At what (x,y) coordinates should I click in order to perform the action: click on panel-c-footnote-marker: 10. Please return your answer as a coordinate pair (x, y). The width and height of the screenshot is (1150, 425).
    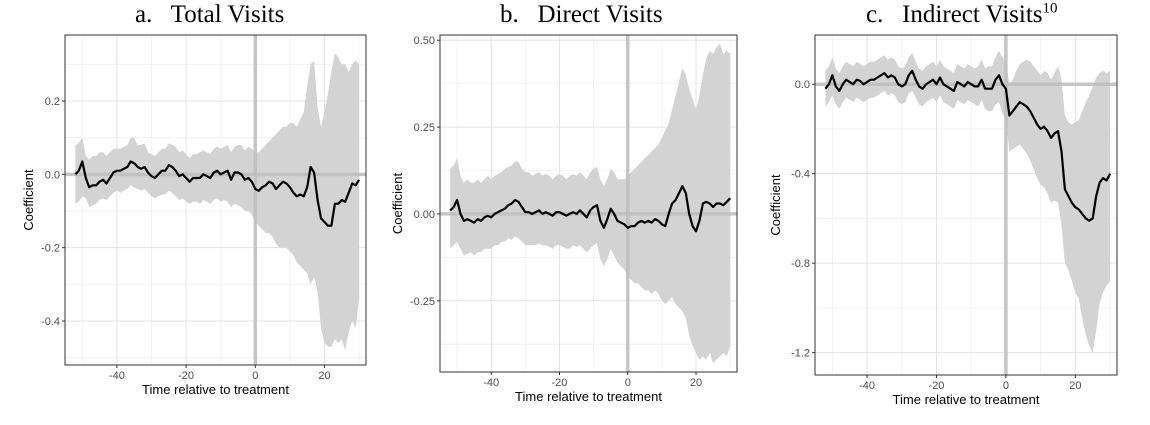
    Looking at the image, I should click on (1050, 8).